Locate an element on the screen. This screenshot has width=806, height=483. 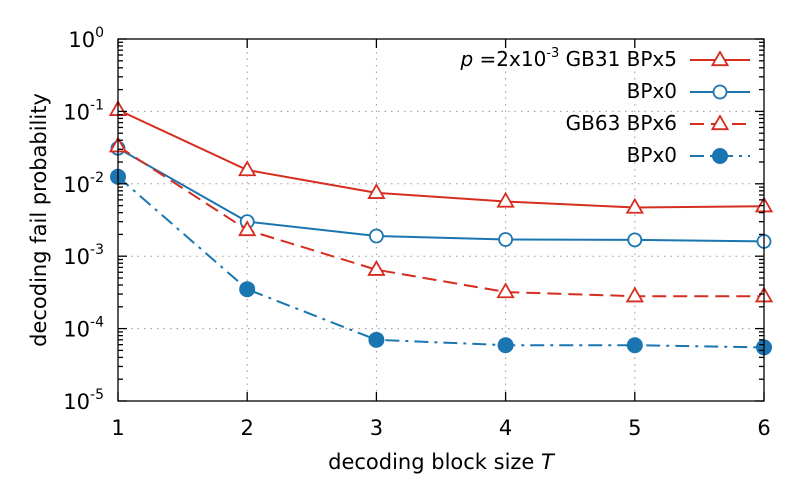
x-tick-label-2: 2 is located at coordinates (247, 428).